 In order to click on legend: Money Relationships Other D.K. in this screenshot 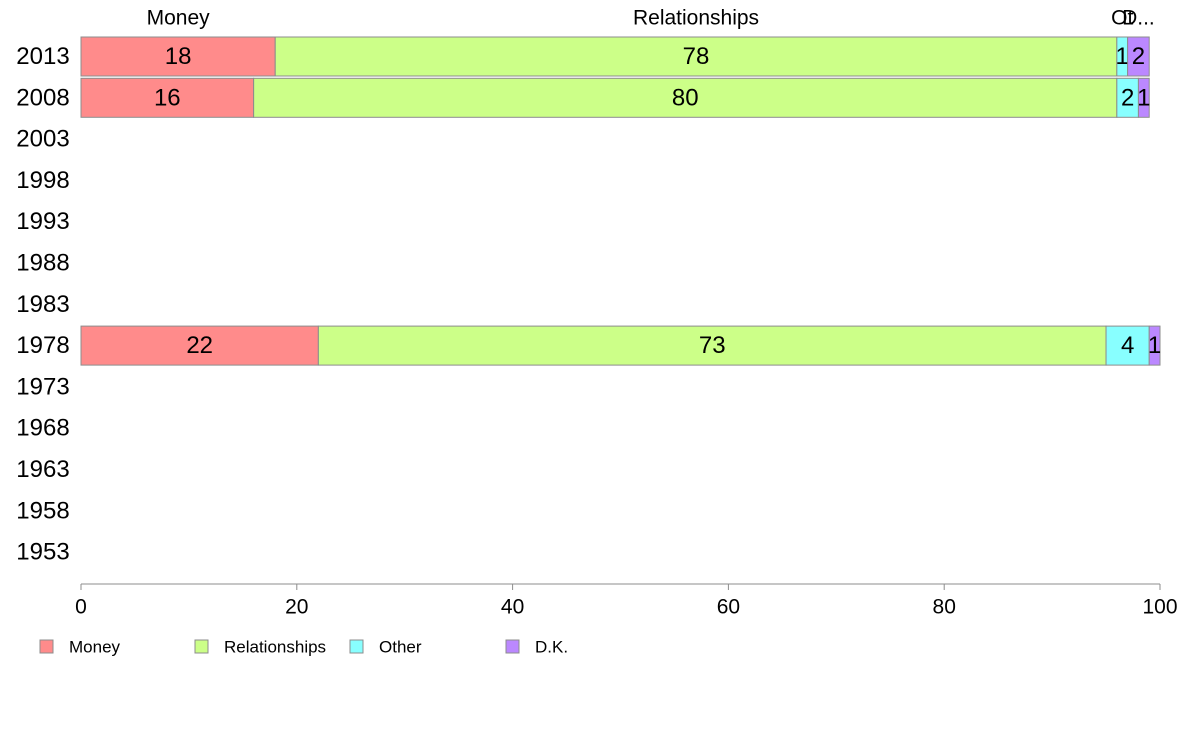, I will do `click(303, 647)`.